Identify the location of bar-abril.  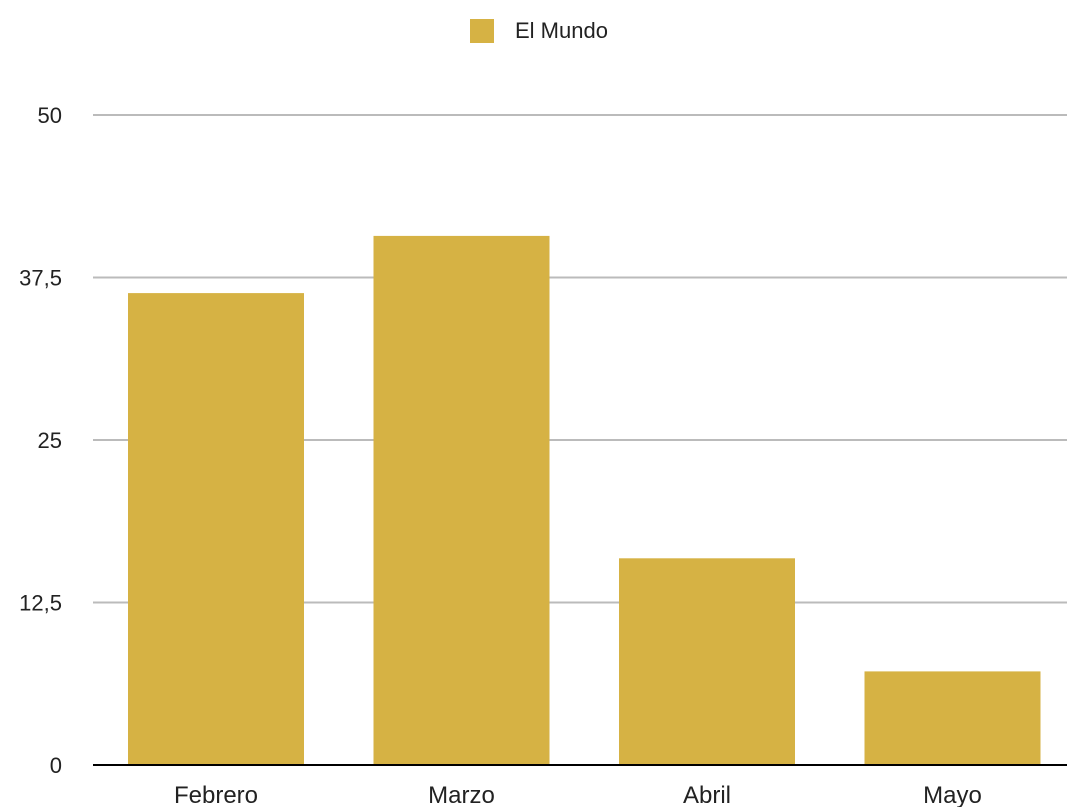
(707, 661).